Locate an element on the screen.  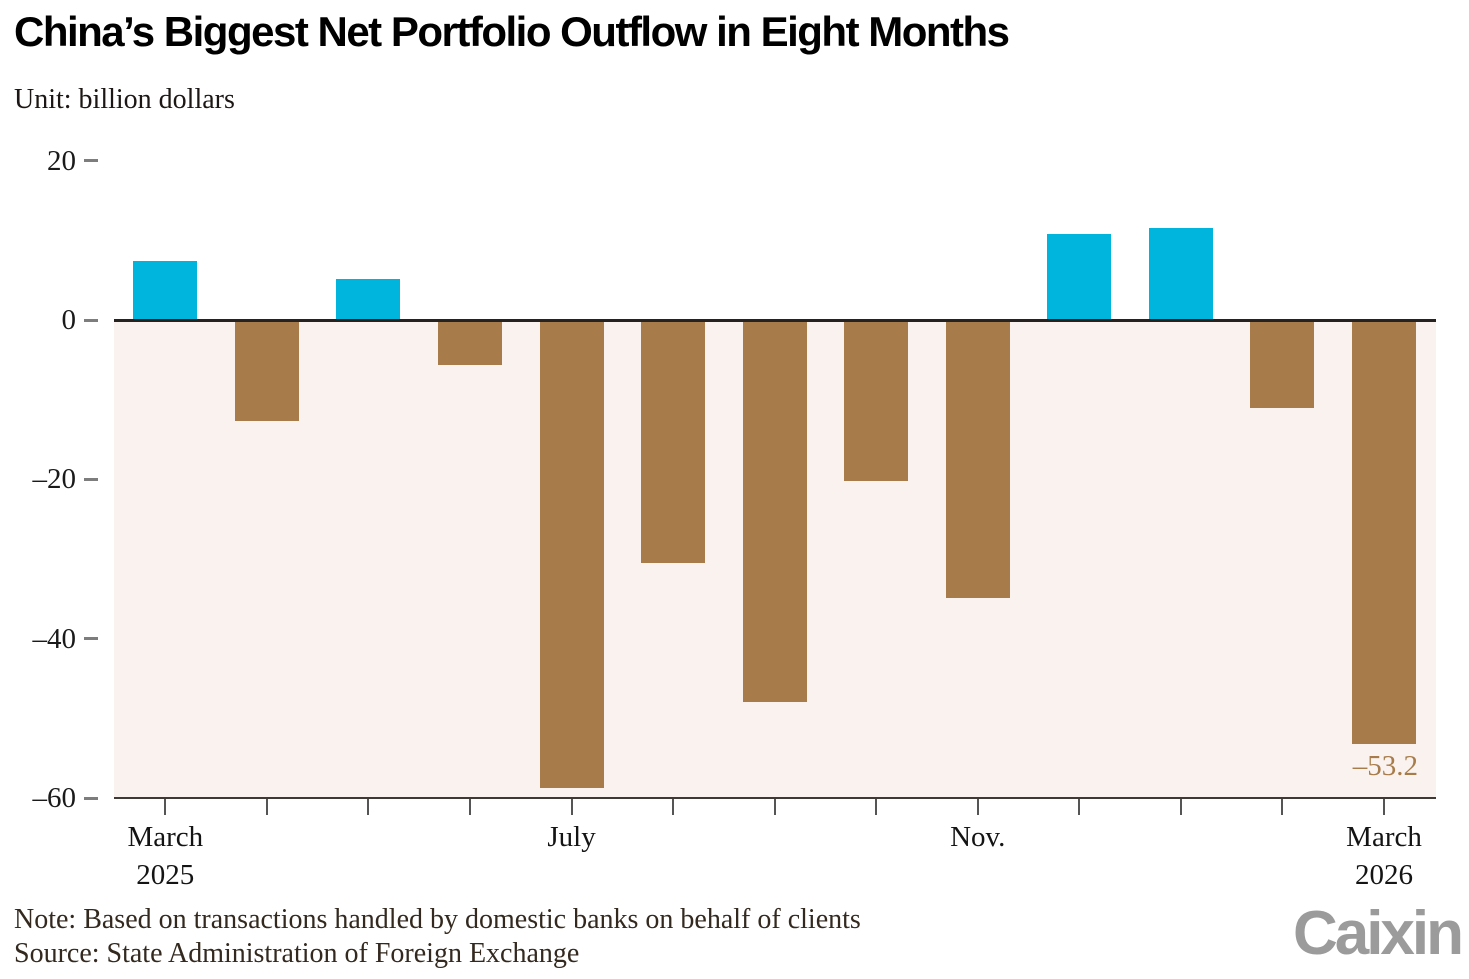
caixin-logo: Caixin is located at coordinates (1378, 933).